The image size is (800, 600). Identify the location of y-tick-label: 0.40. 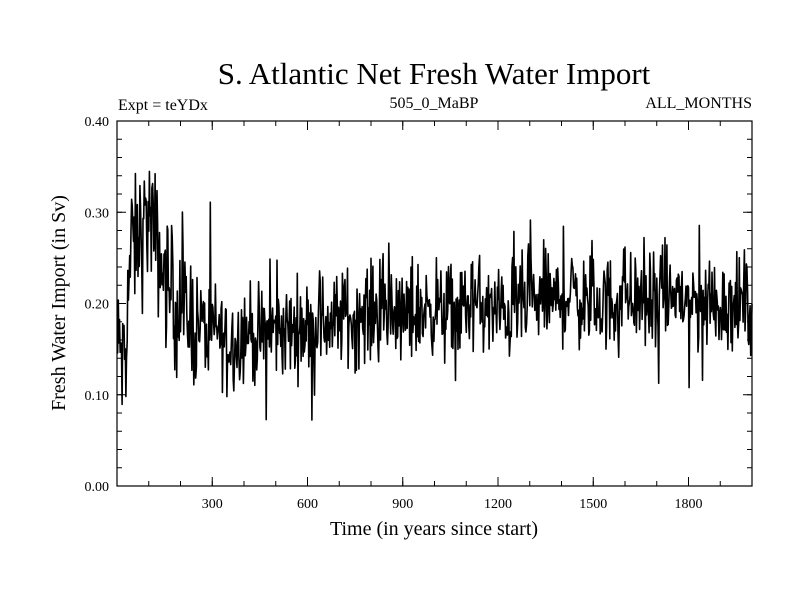
(97, 122).